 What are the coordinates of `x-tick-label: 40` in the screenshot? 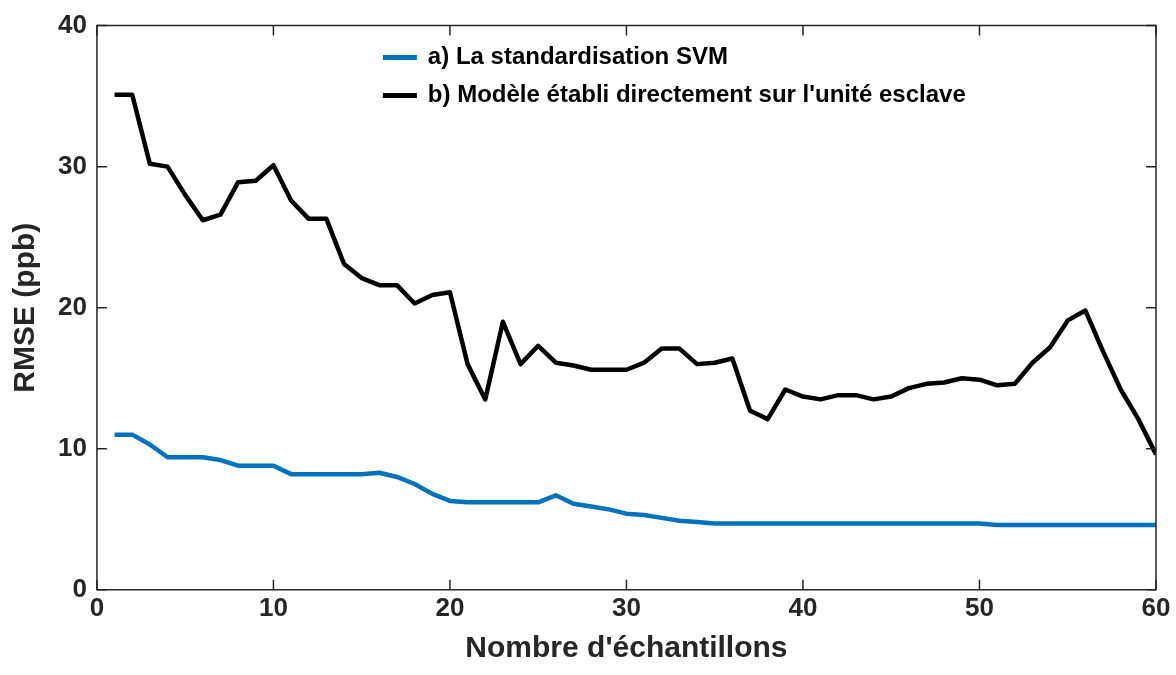 It's located at (803, 606).